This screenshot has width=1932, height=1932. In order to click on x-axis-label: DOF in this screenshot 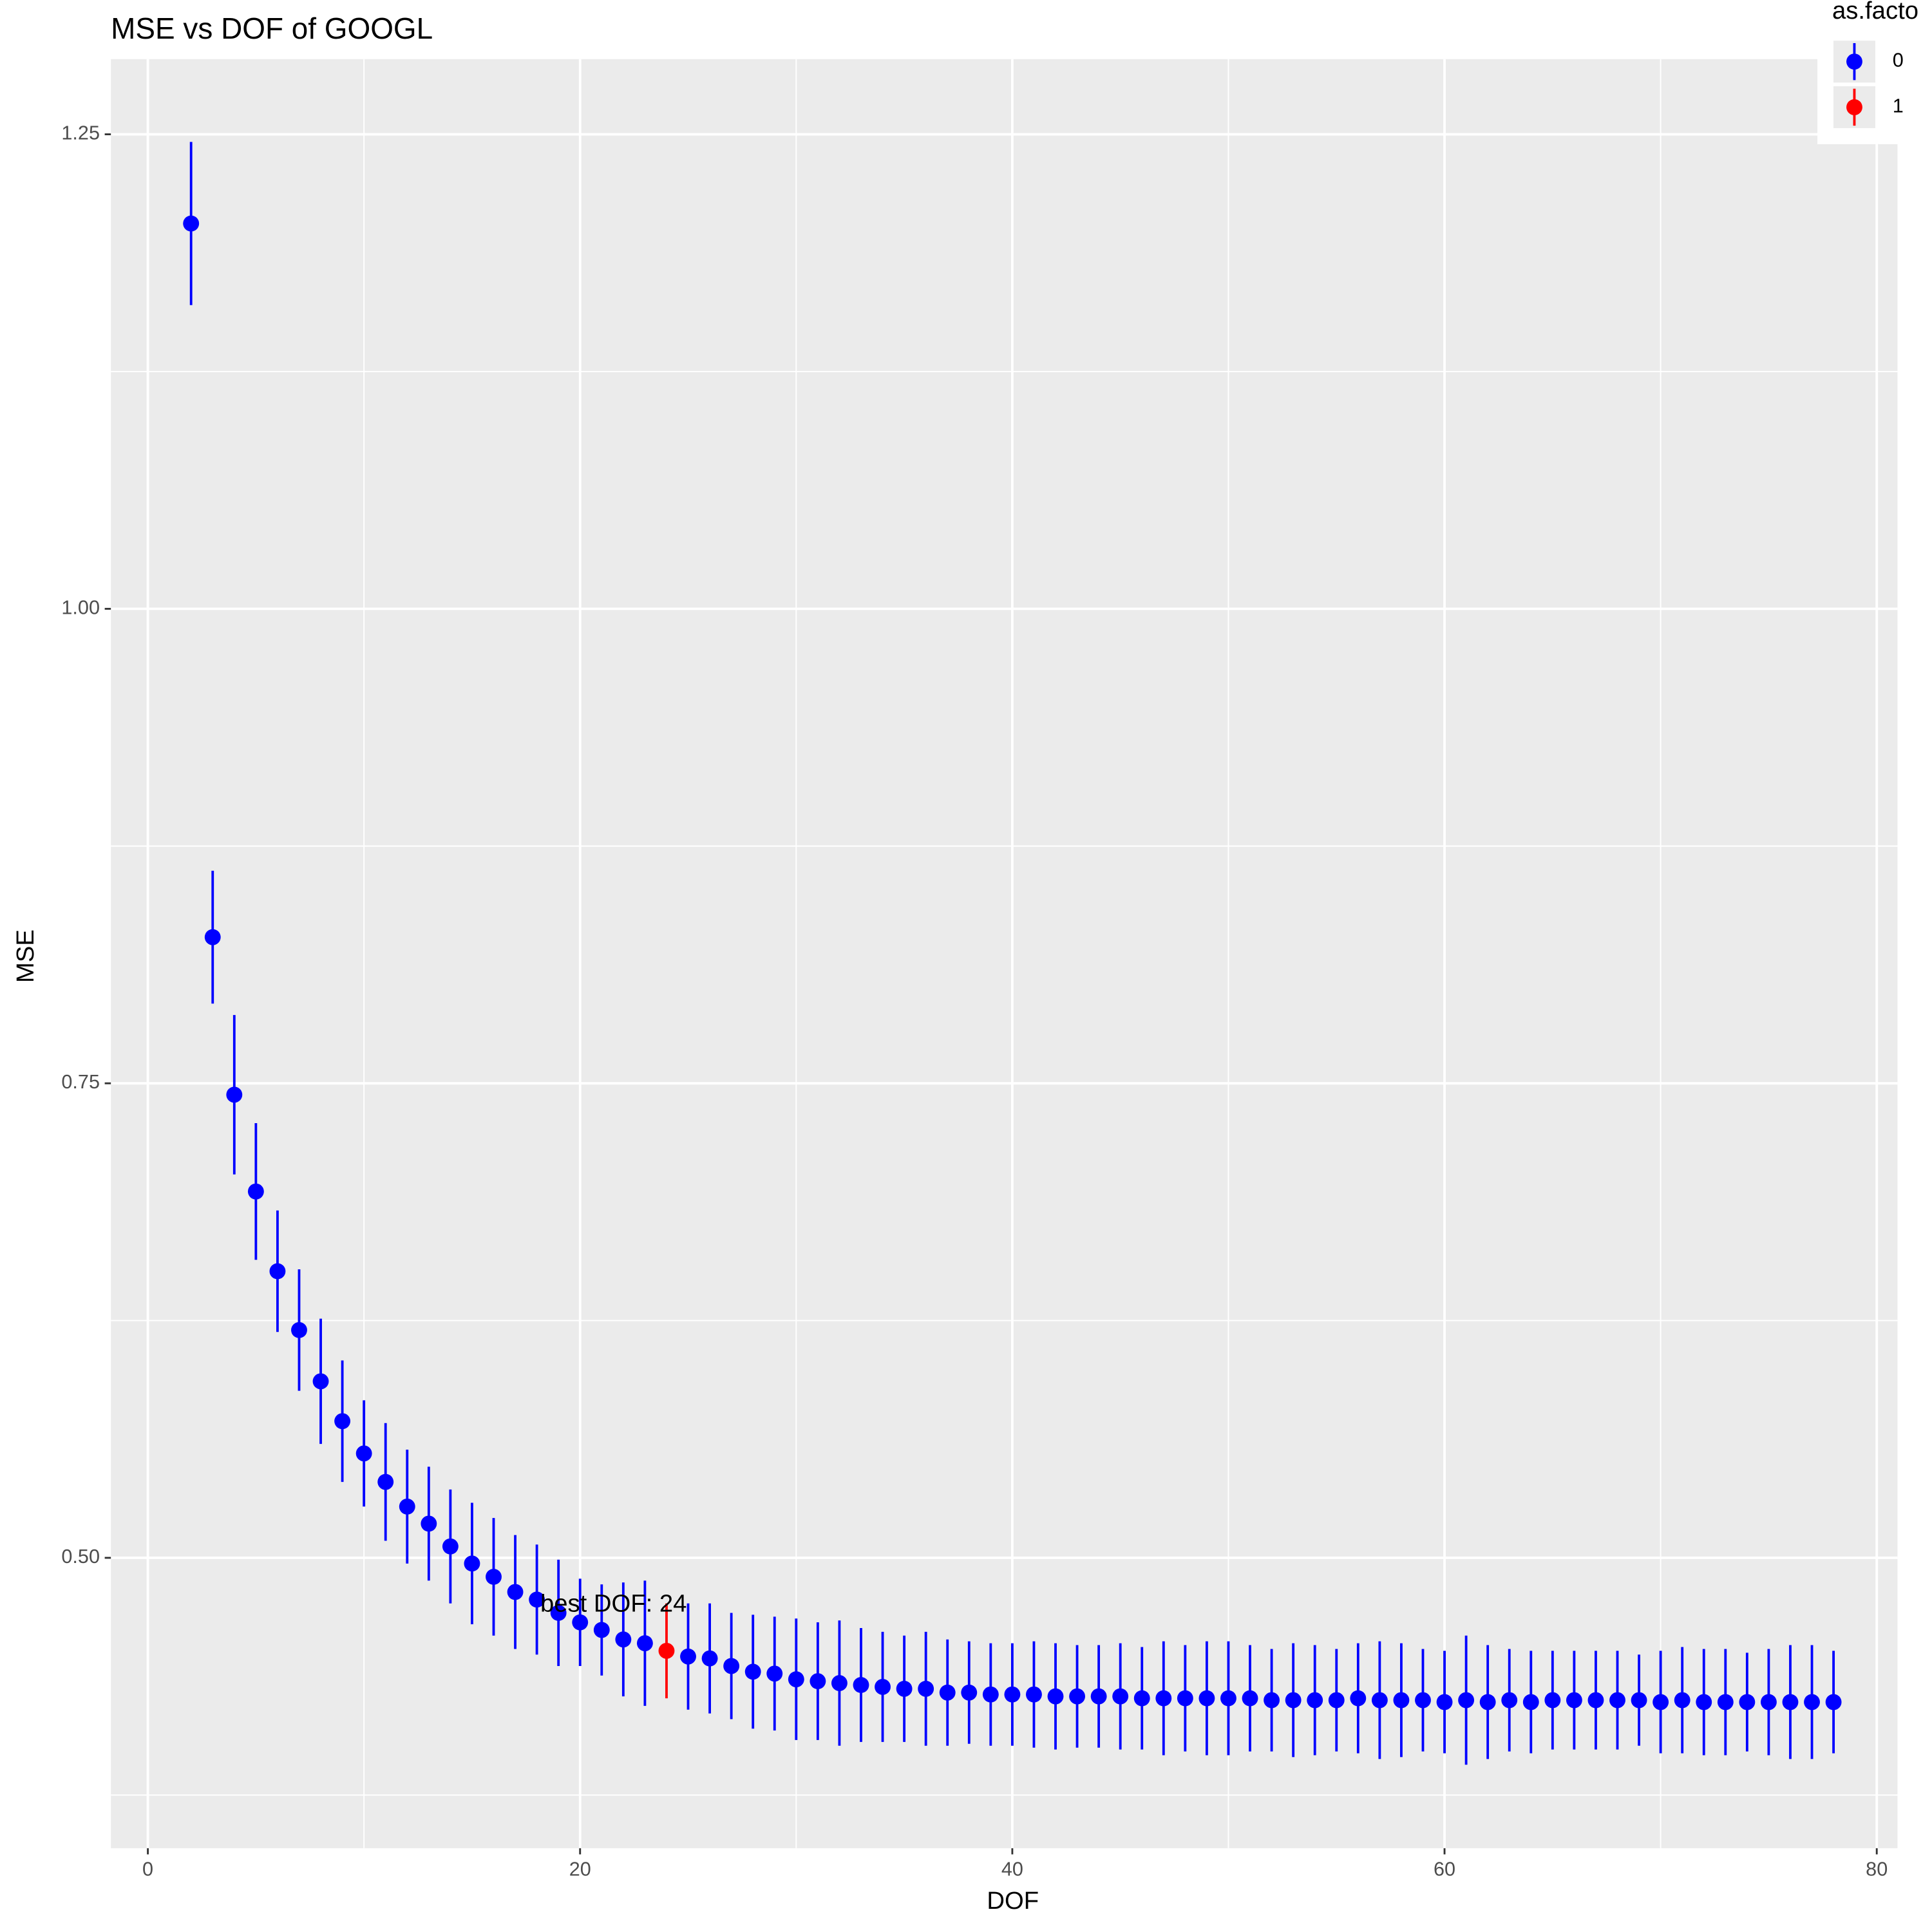, I will do `click(1013, 1901)`.